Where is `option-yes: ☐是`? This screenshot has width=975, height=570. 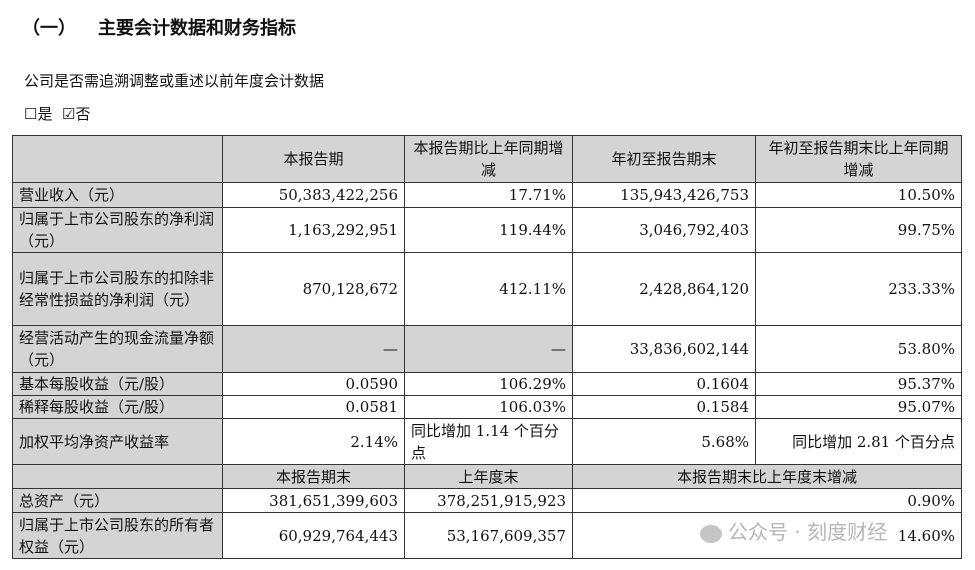
option-yes: ☐是 is located at coordinates (38, 114).